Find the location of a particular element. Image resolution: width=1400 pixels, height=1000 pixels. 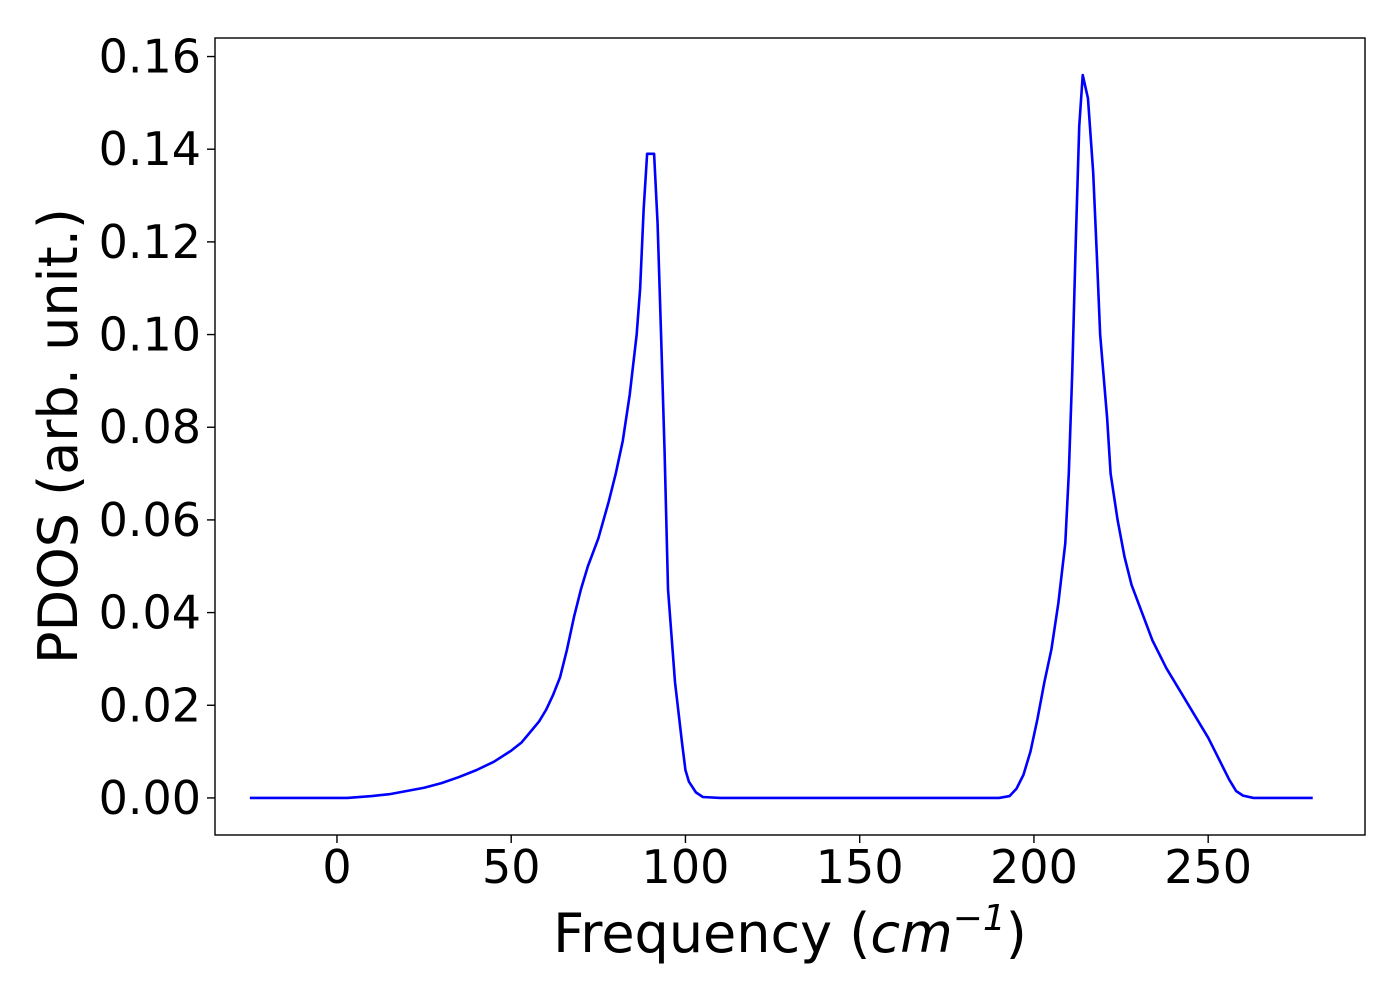

x-axis-label-unit: cm is located at coordinates (911, 933).